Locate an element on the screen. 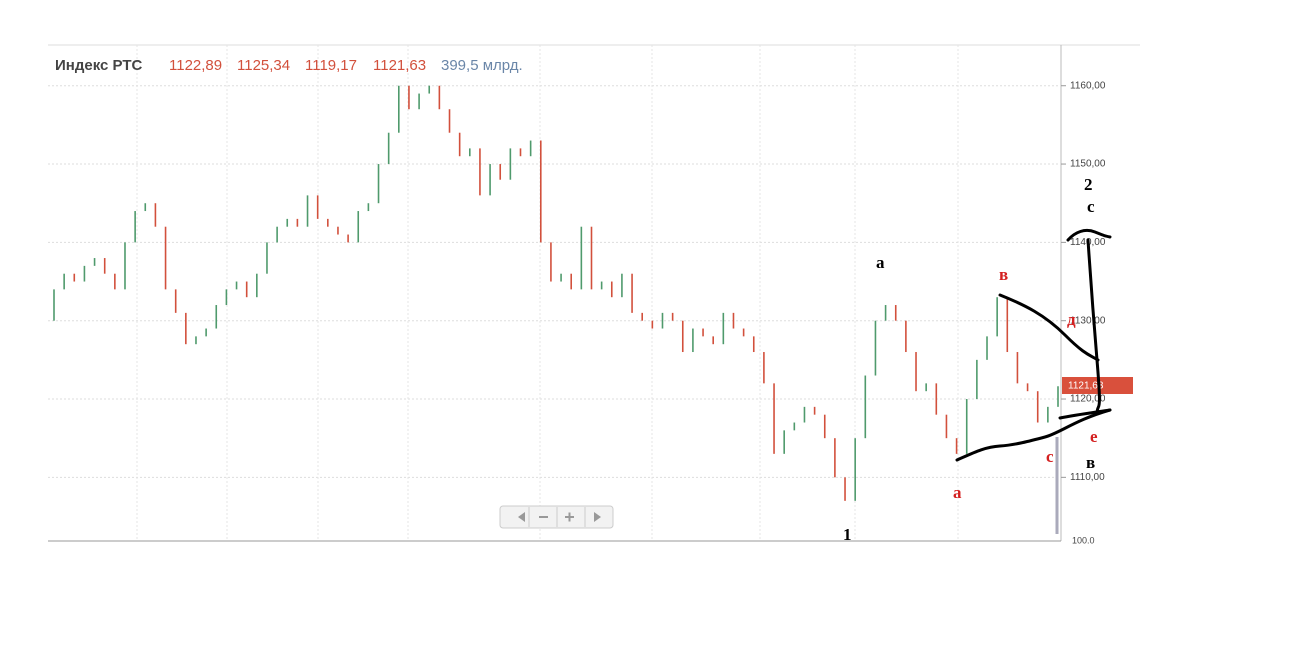 This screenshot has width=1293, height=646. y-tick-label: 1120,00 is located at coordinates (1088, 399).